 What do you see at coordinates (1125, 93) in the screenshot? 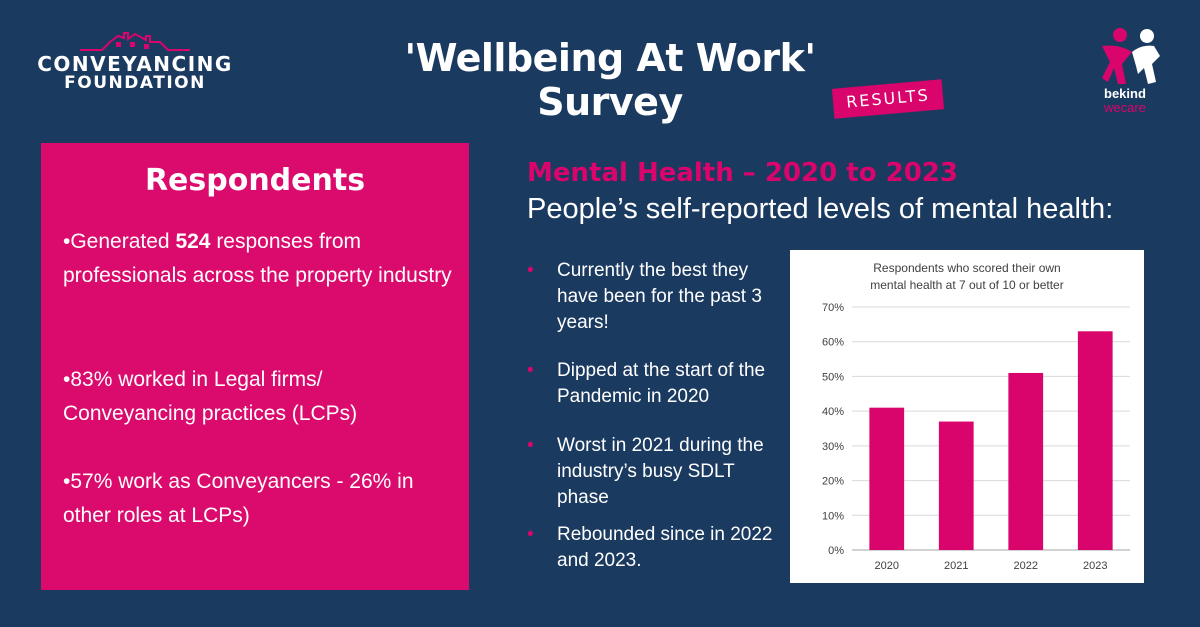
I see `logo-bekind-text: bekind` at bounding box center [1125, 93].